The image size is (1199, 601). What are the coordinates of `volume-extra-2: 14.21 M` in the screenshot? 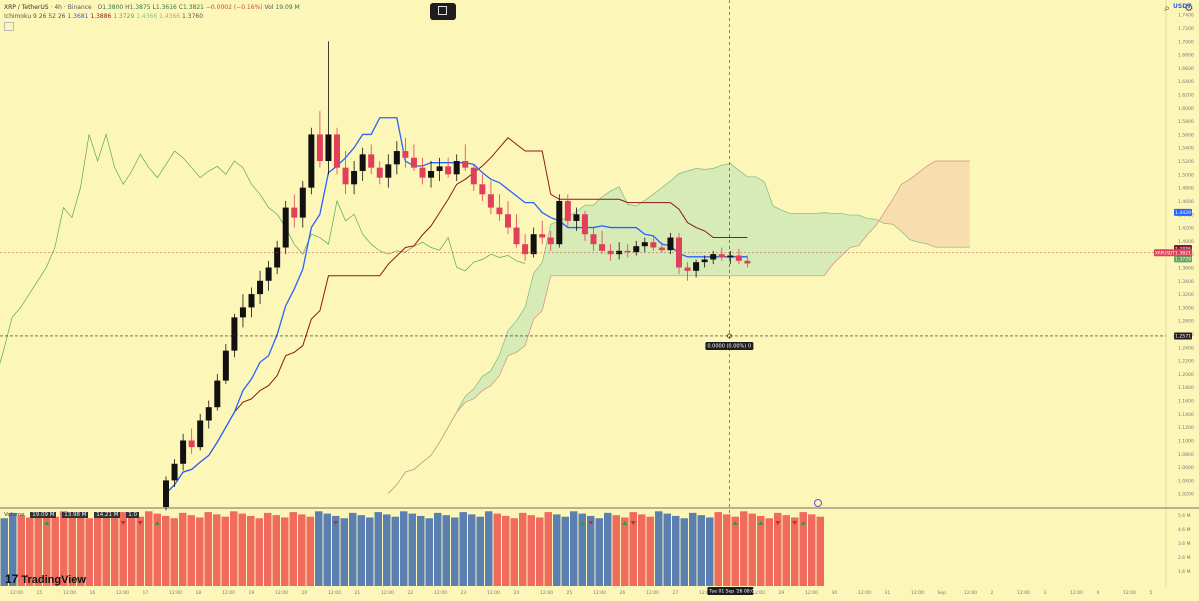 It's located at (107, 515).